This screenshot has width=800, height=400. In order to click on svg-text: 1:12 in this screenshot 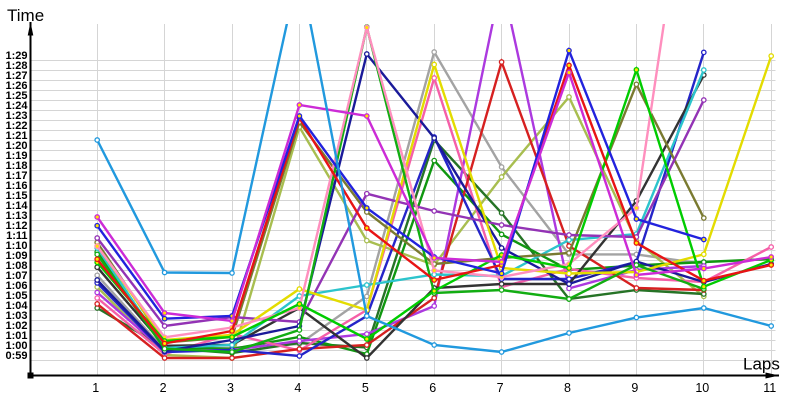, I will do `click(16, 226)`.